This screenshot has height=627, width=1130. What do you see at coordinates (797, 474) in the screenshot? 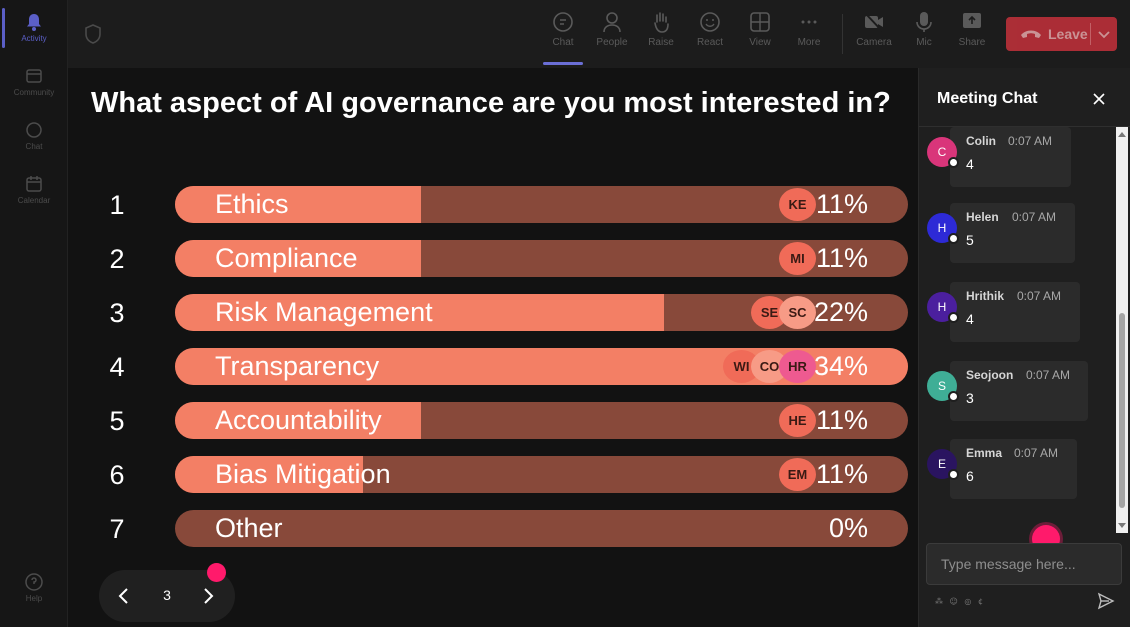
I see `voter-avatar: EM` at bounding box center [797, 474].